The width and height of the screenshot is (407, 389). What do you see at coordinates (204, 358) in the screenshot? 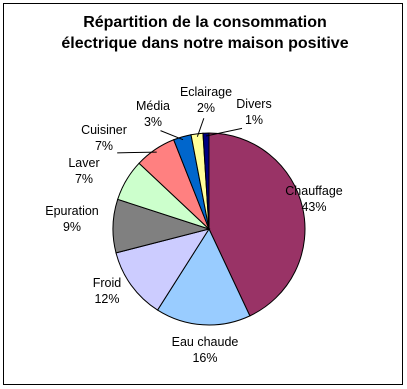
I see `value-label: 16%` at bounding box center [204, 358].